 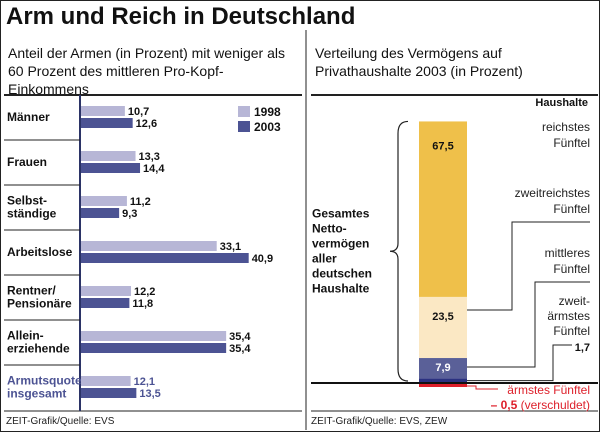 What do you see at coordinates (146, 124) in the screenshot?
I see `bar-value-label-2003: 12,6` at bounding box center [146, 124].